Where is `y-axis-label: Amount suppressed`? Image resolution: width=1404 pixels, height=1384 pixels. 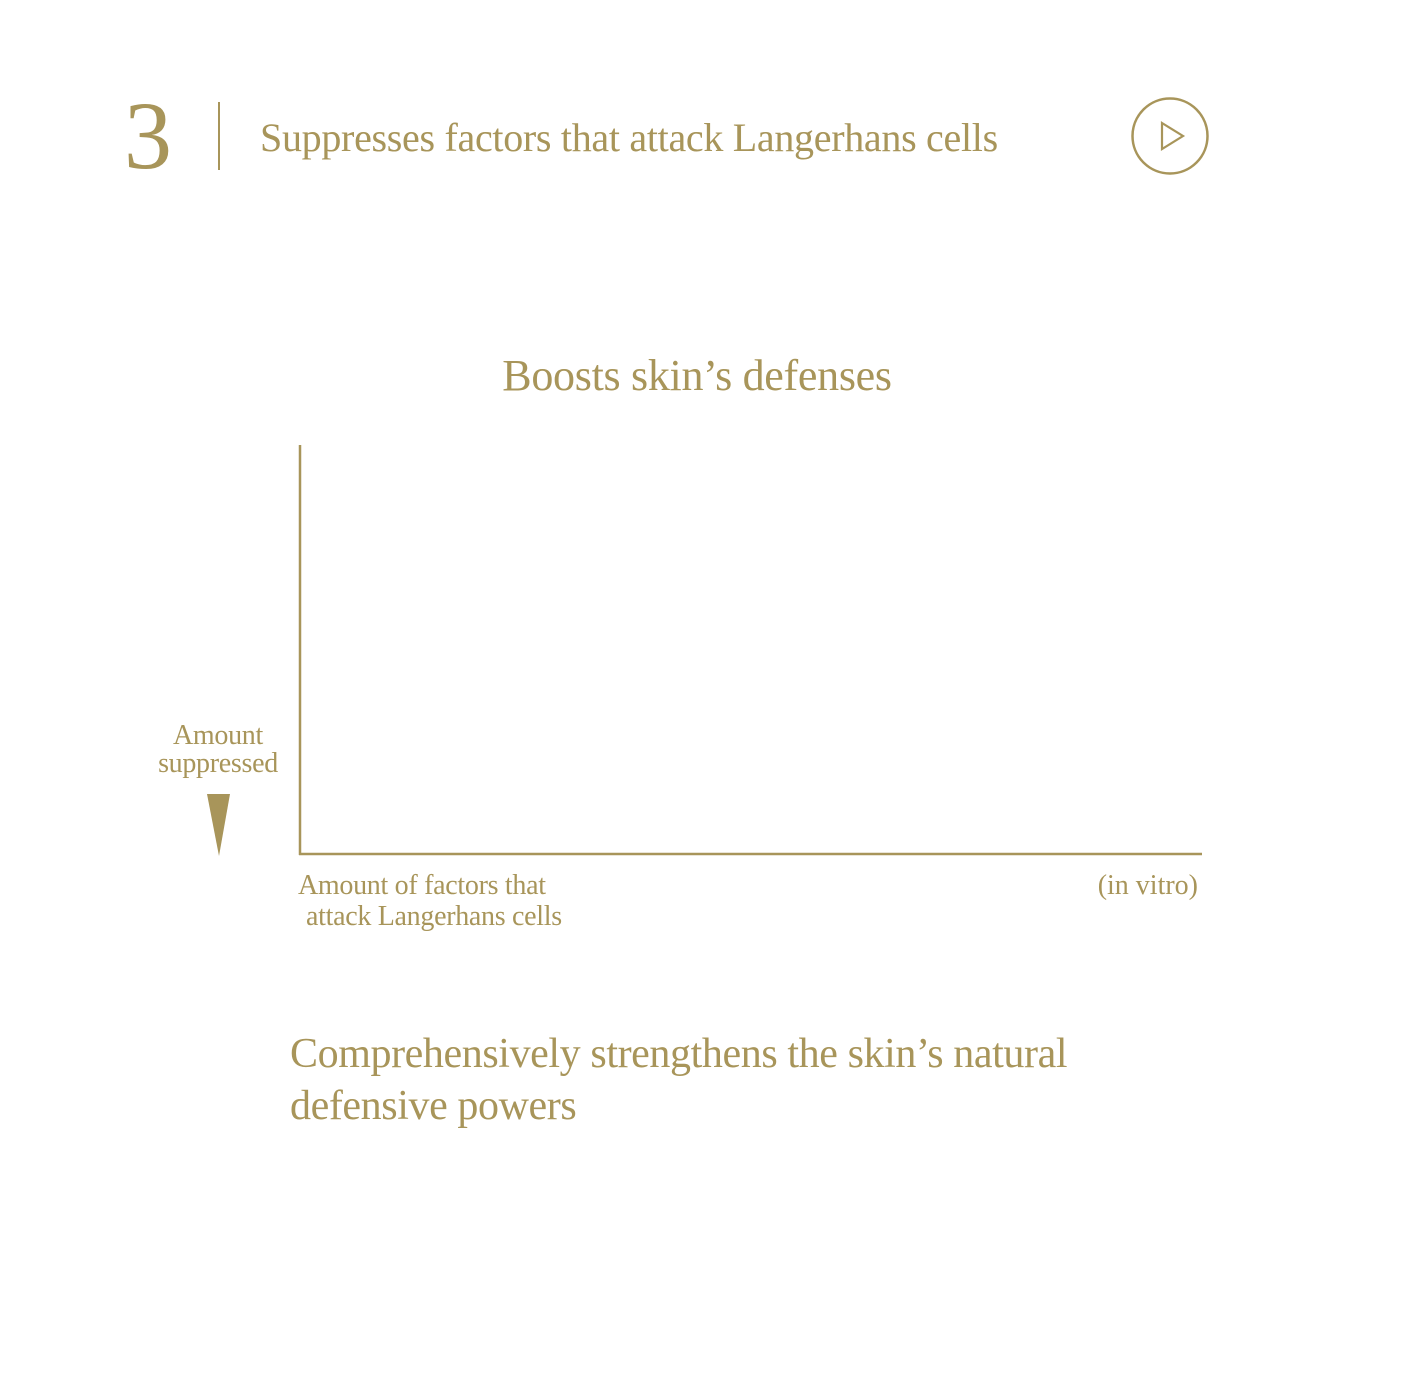
y-axis-label: Amount suppressed is located at coordinates (218, 750).